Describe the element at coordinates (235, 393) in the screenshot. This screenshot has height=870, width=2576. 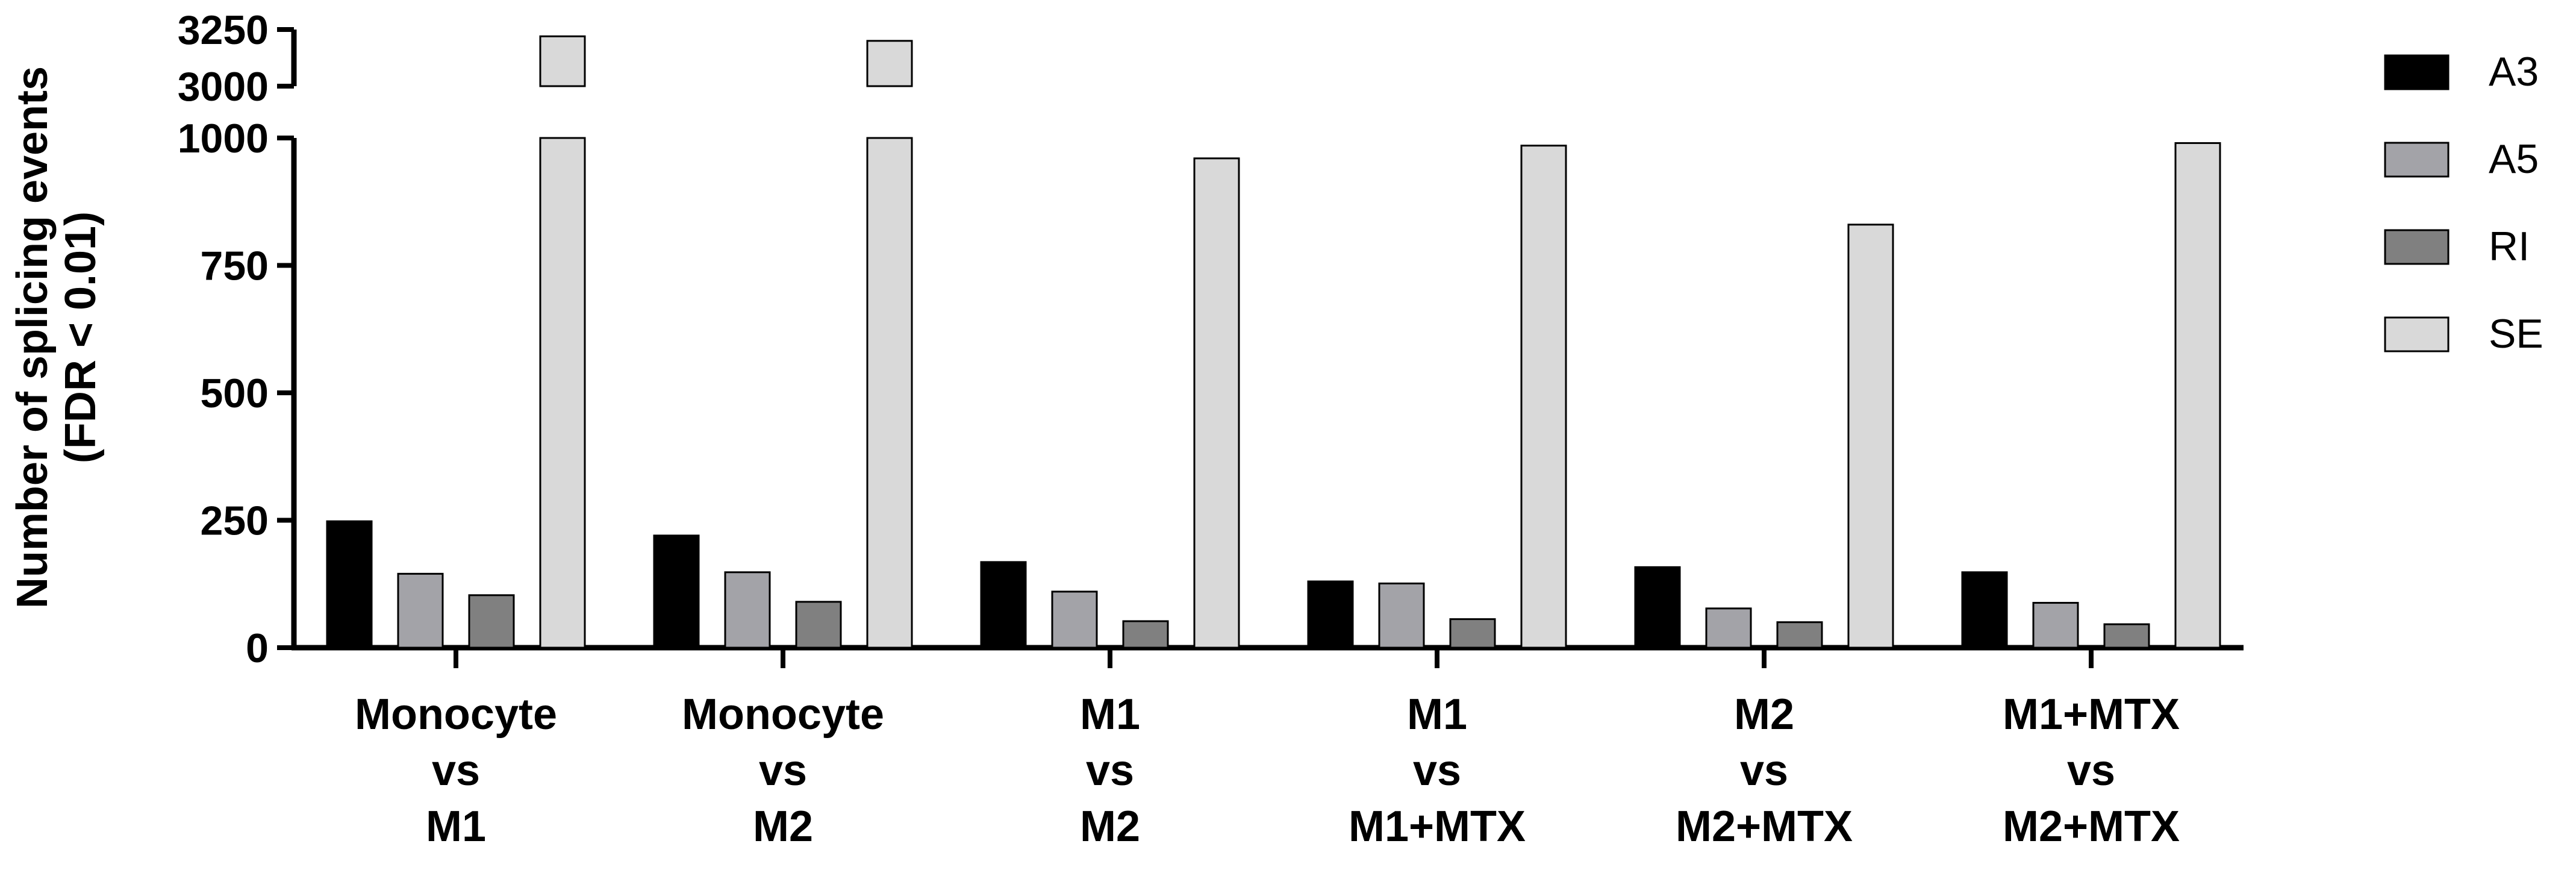
I see `y-tick-label: 500` at that location.